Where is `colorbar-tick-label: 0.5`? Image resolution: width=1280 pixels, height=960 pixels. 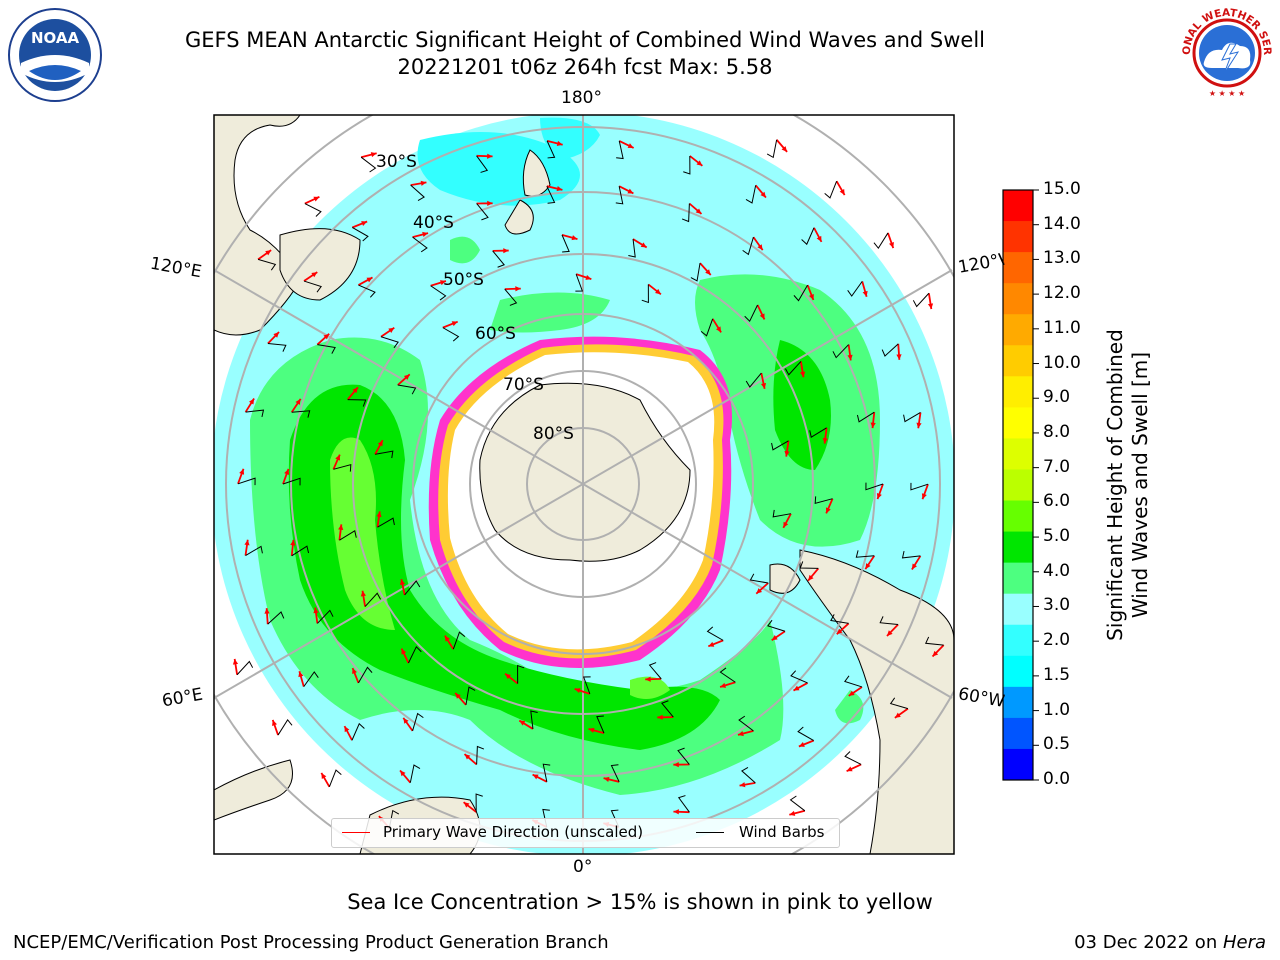
colorbar-tick-label: 0.5 is located at coordinates (1057, 744).